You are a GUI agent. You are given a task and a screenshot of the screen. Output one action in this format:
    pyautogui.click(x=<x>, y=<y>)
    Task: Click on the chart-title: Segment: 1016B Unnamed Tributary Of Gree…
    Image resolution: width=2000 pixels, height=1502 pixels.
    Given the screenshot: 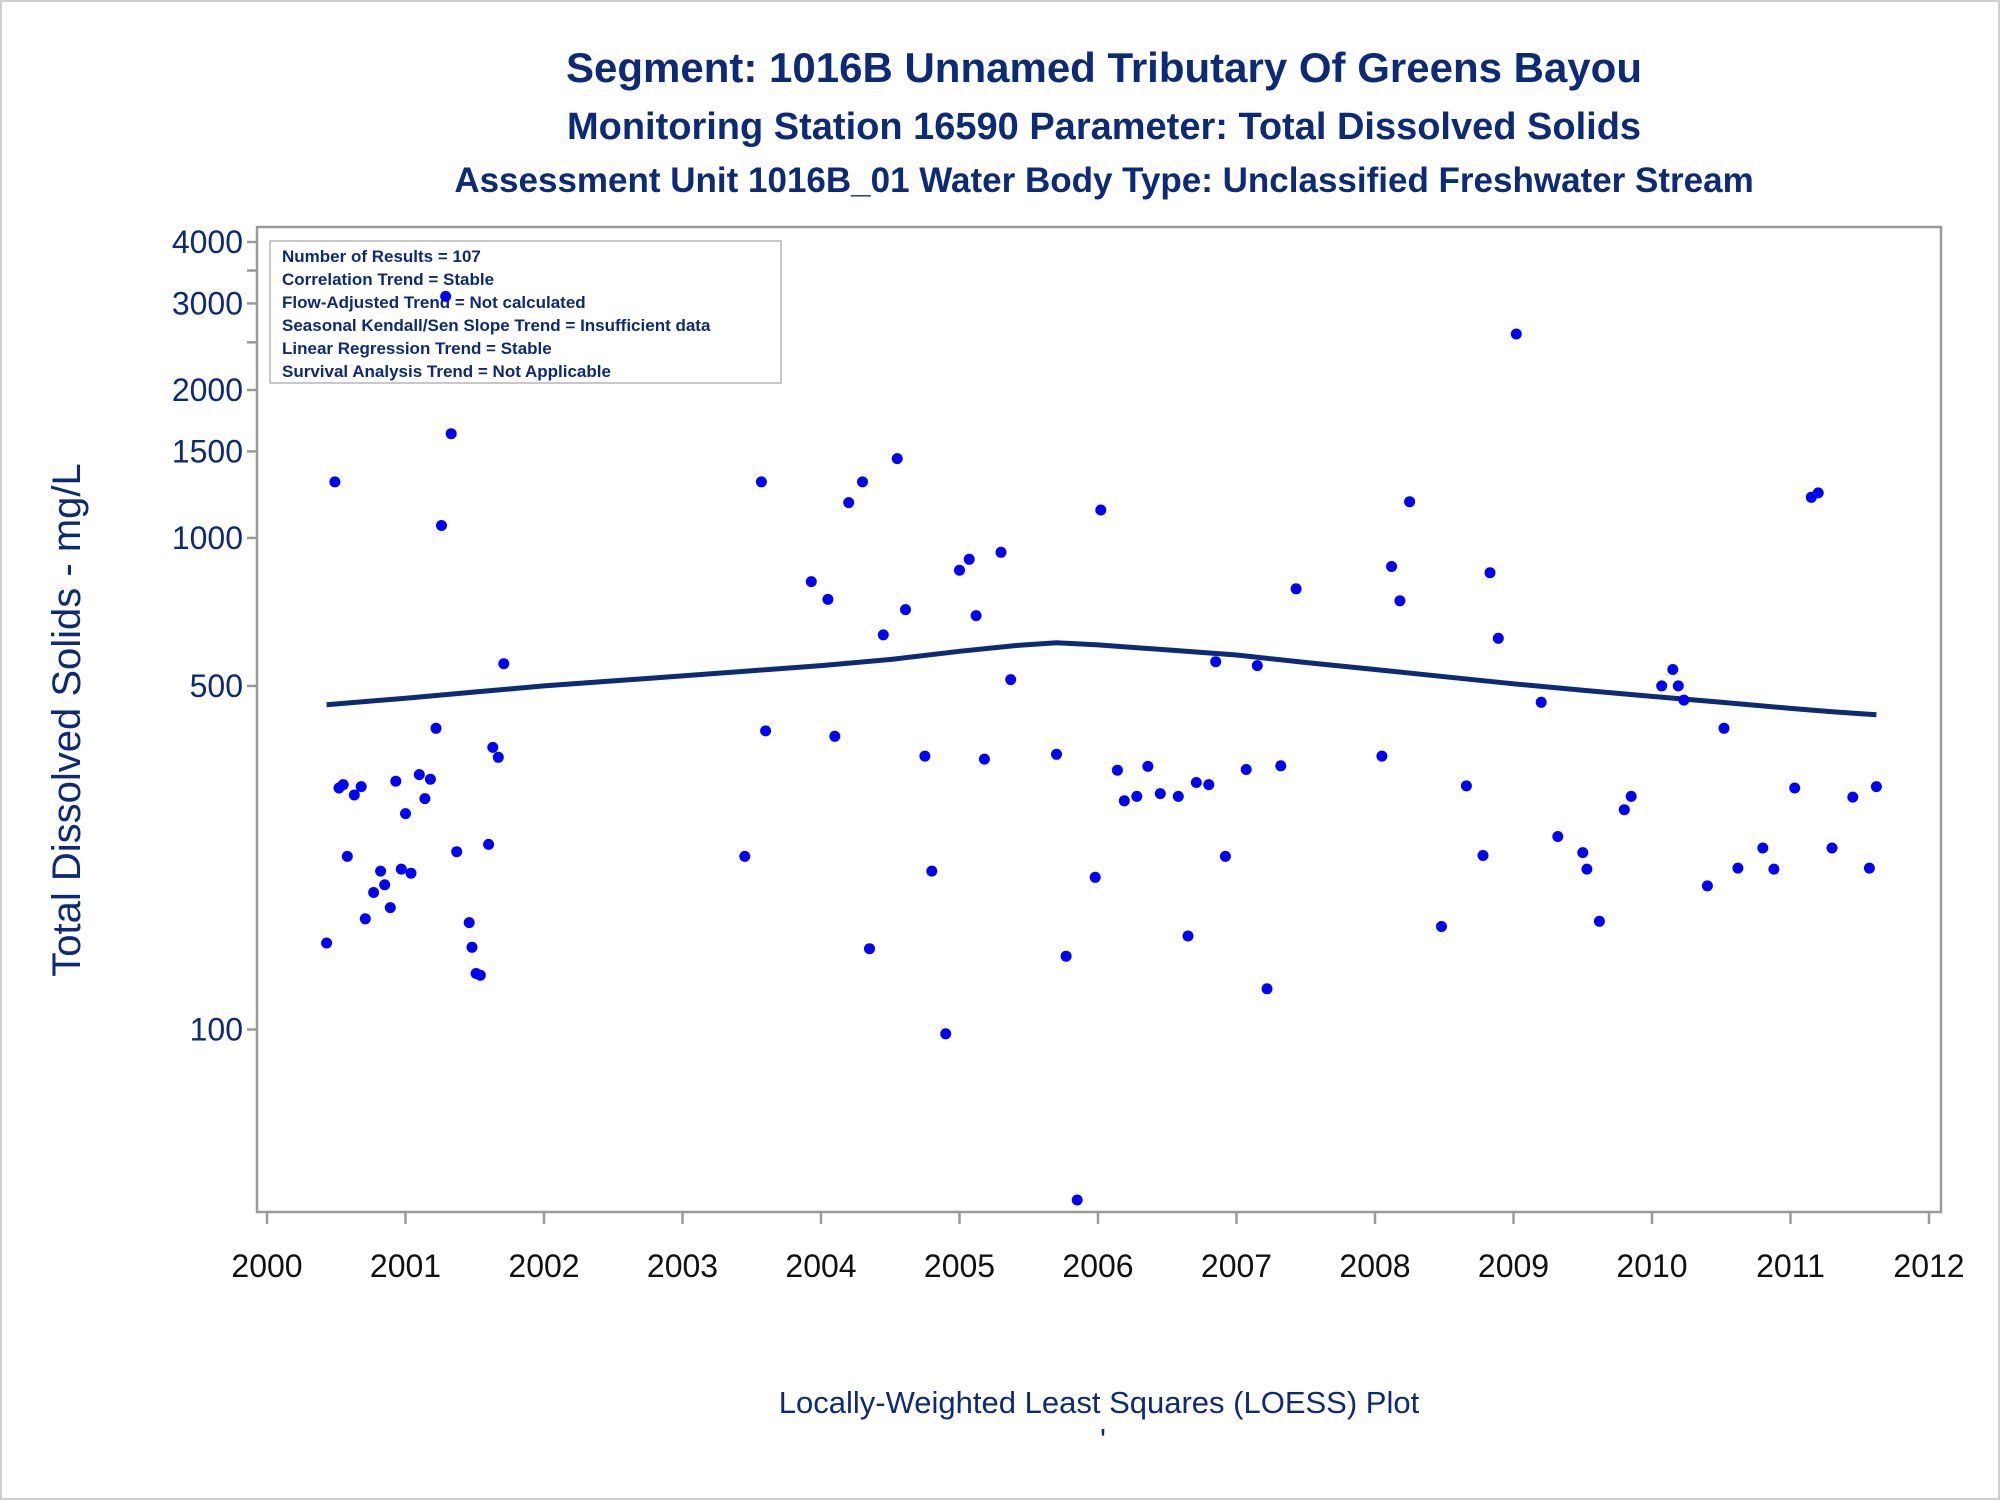 What is the action you would take?
    pyautogui.click(x=1104, y=67)
    